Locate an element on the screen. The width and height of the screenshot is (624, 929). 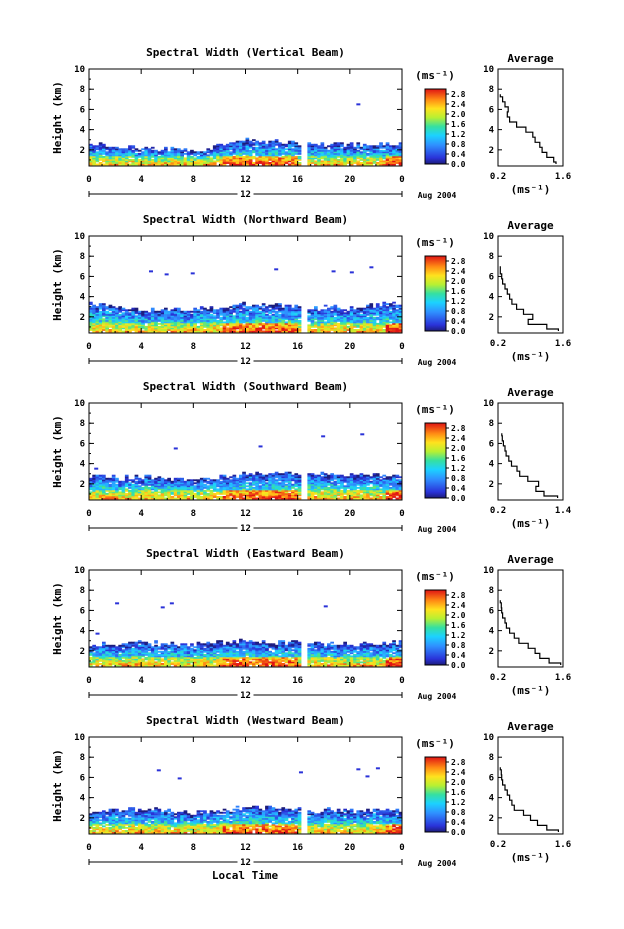
y-axis-label: Height (km) is located at coordinates (57, 117).